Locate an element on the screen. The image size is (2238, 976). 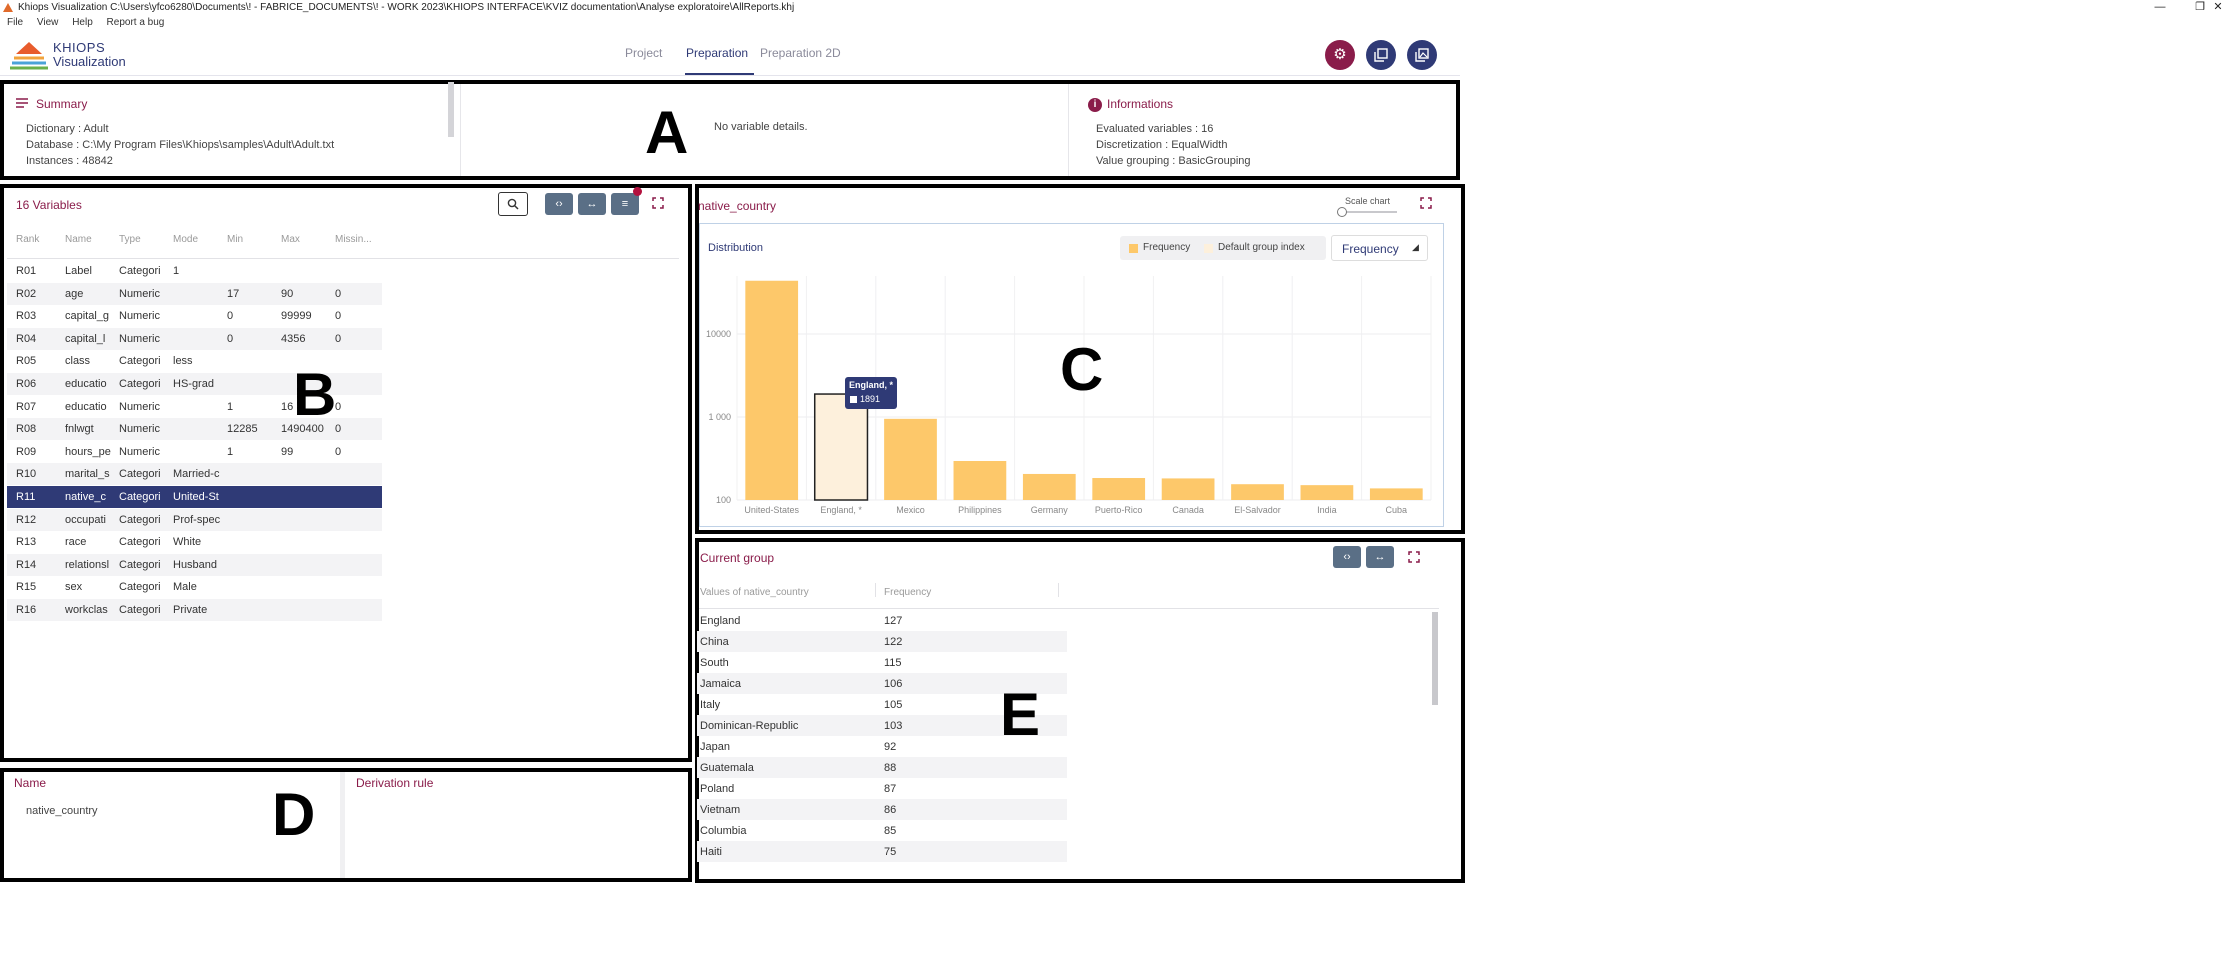
tab-preparation: Preparation is located at coordinates (717, 53).